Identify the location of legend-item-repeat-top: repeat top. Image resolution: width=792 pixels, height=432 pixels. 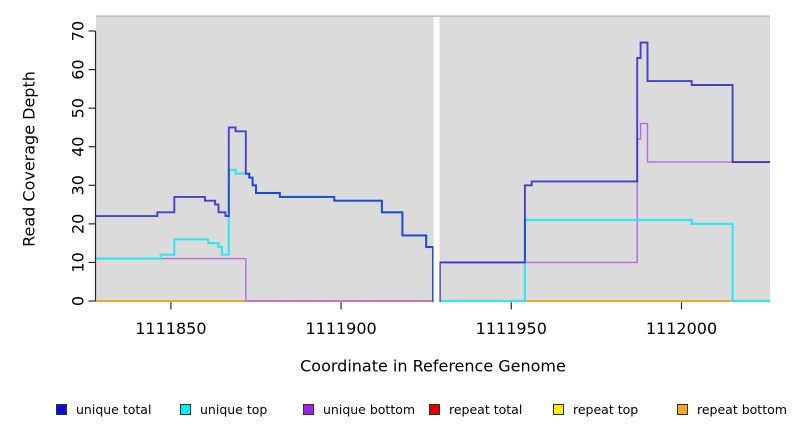
(595, 409).